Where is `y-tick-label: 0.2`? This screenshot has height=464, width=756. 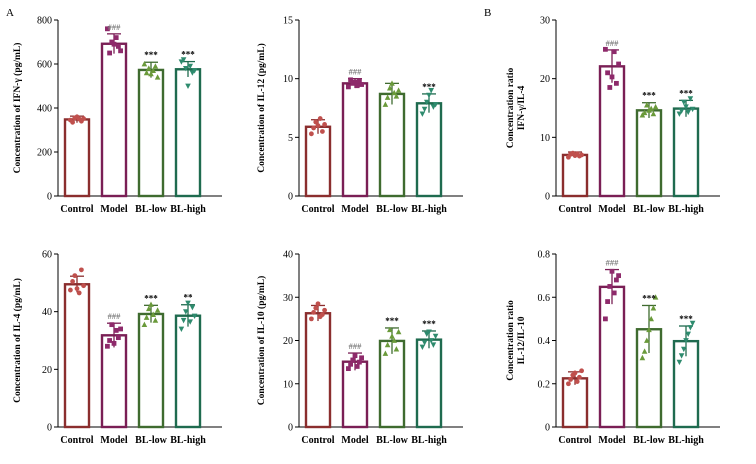
y-tick-label: 0.2 is located at coordinates (544, 384).